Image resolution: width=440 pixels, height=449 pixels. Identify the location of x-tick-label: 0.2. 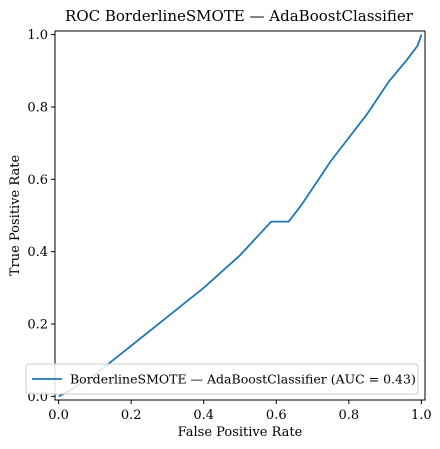
(131, 415).